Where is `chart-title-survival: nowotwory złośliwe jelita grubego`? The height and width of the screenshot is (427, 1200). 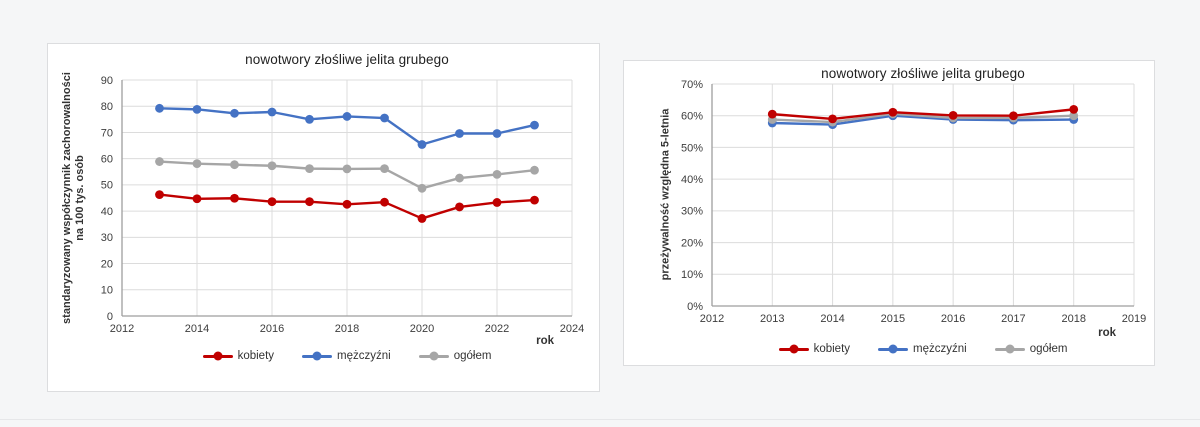
chart-title-survival: nowotwory złośliwe jelita grubego is located at coordinates (923, 73).